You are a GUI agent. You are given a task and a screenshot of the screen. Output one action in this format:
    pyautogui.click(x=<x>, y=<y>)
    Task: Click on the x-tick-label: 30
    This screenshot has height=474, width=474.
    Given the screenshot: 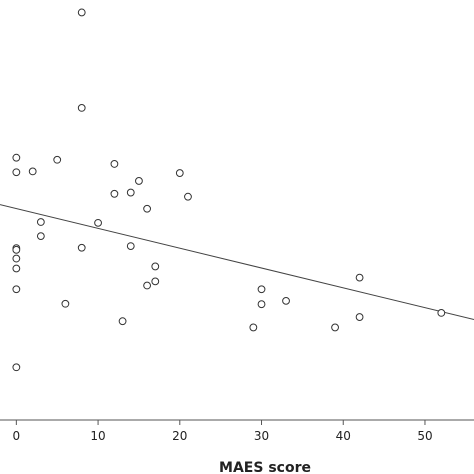 What is the action you would take?
    pyautogui.click(x=261, y=436)
    